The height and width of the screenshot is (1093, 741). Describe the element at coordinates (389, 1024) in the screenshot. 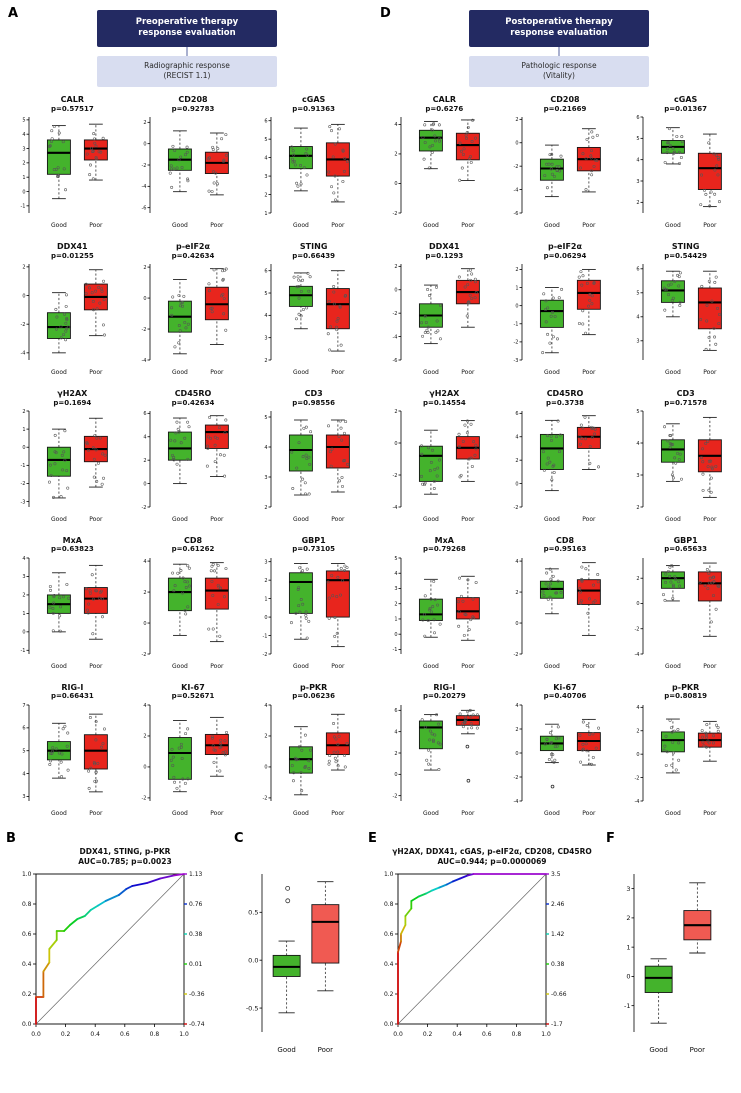

I see `y-tick-label: 0.0` at that location.